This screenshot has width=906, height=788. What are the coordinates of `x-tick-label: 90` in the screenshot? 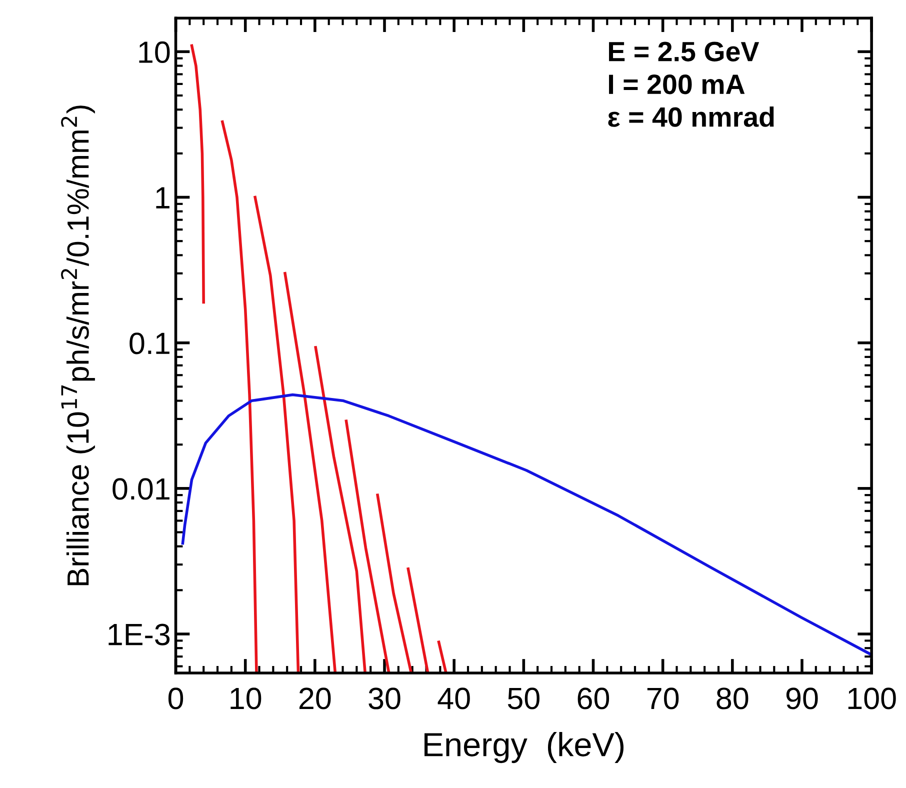 It's located at (802, 699).